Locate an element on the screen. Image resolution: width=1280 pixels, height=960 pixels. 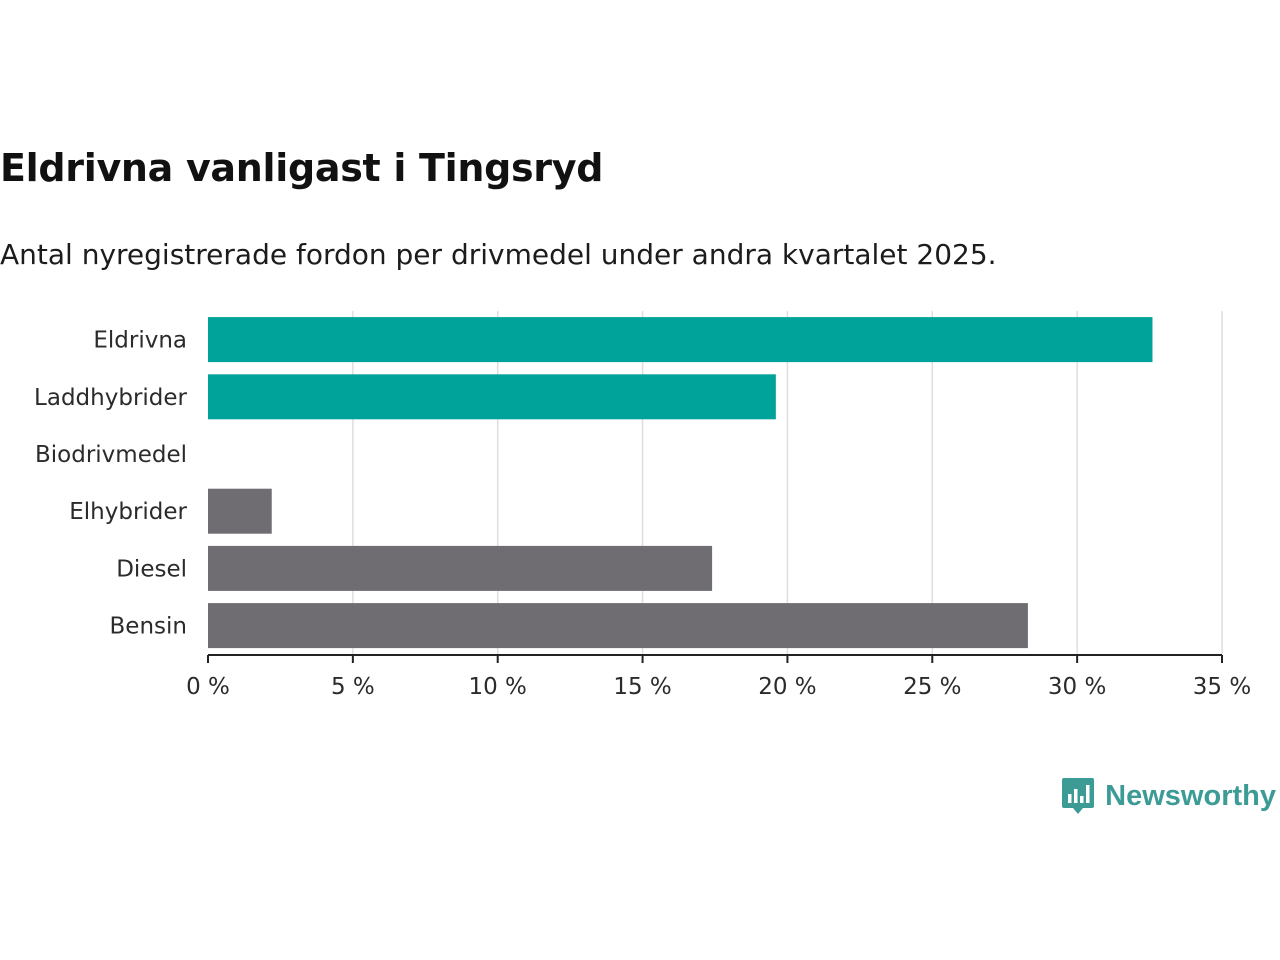
x-tick-label: 0 % is located at coordinates (208, 687).